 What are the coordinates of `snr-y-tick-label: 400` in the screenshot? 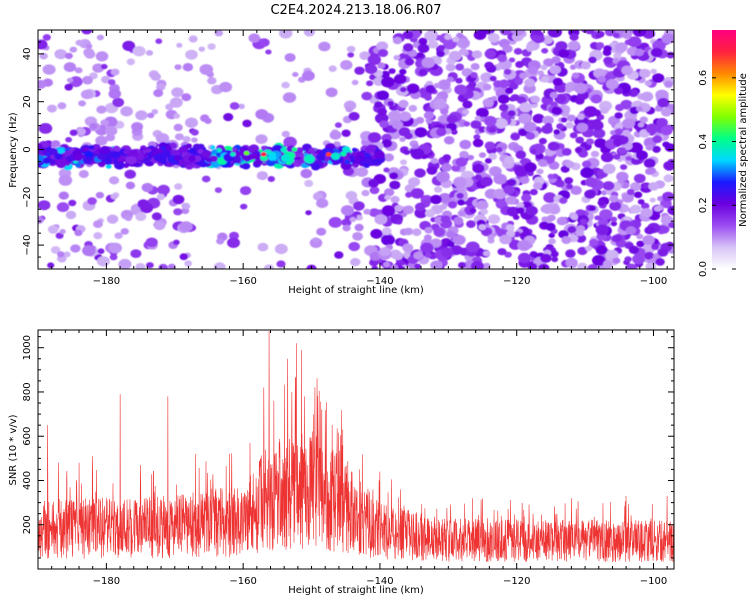 It's located at (27, 480).